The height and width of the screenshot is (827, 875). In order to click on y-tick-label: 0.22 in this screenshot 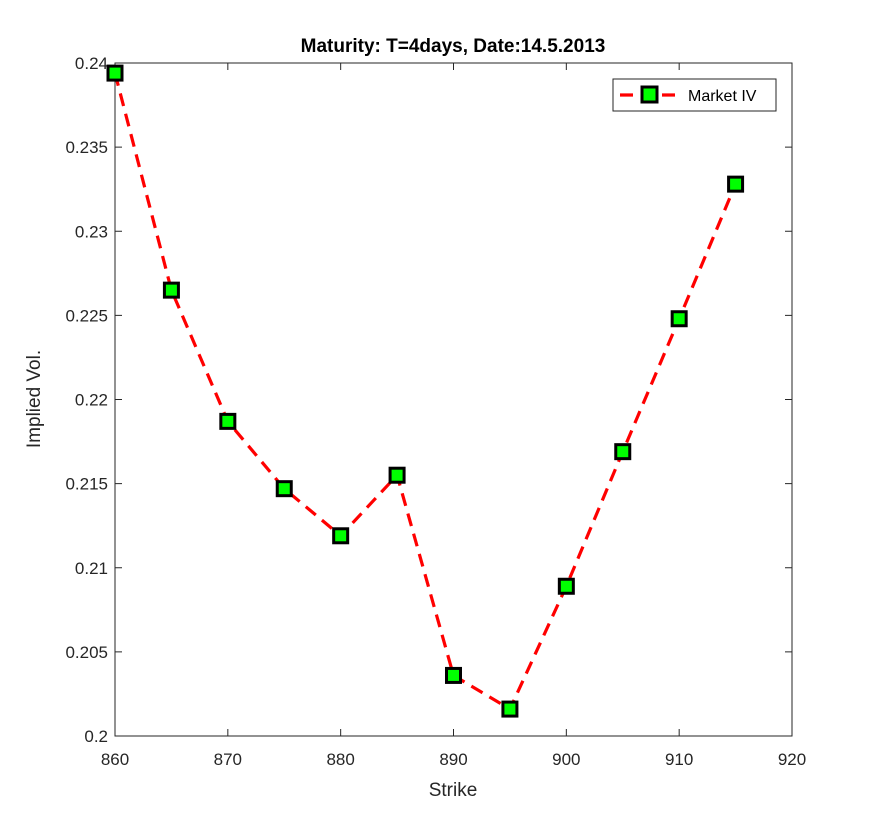, I will do `click(91, 400)`.